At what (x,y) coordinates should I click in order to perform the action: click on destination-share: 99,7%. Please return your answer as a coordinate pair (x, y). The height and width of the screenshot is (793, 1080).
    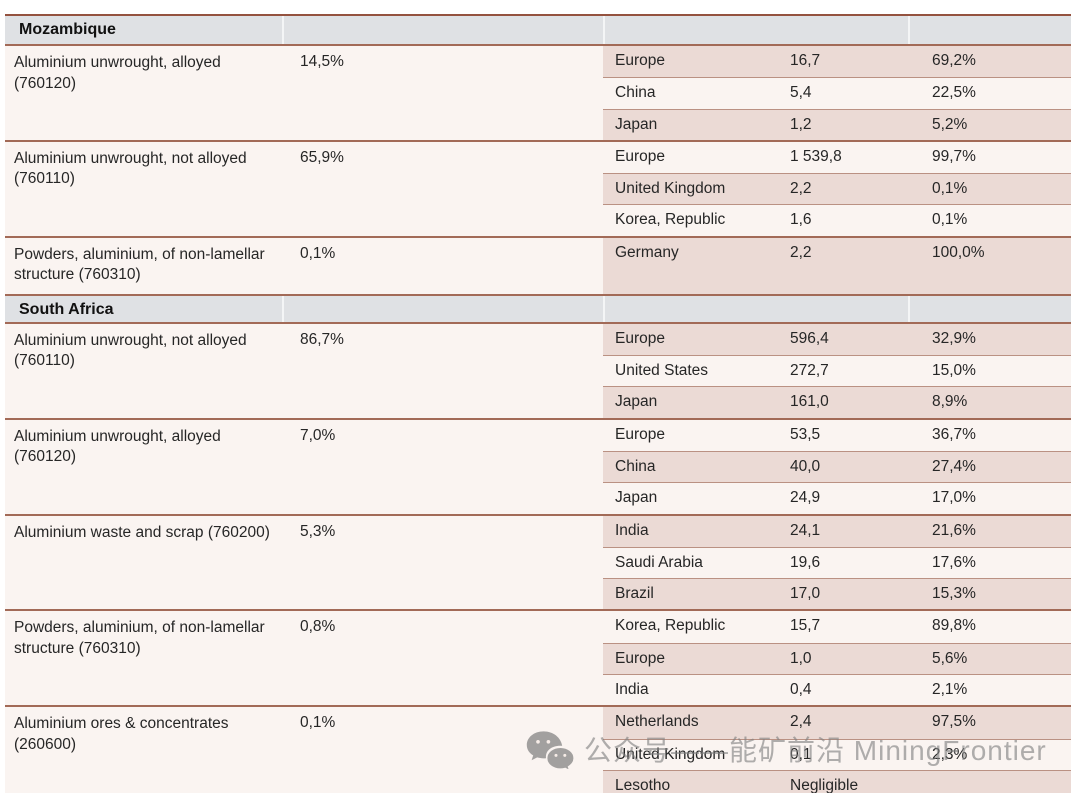
    Looking at the image, I should click on (954, 156).